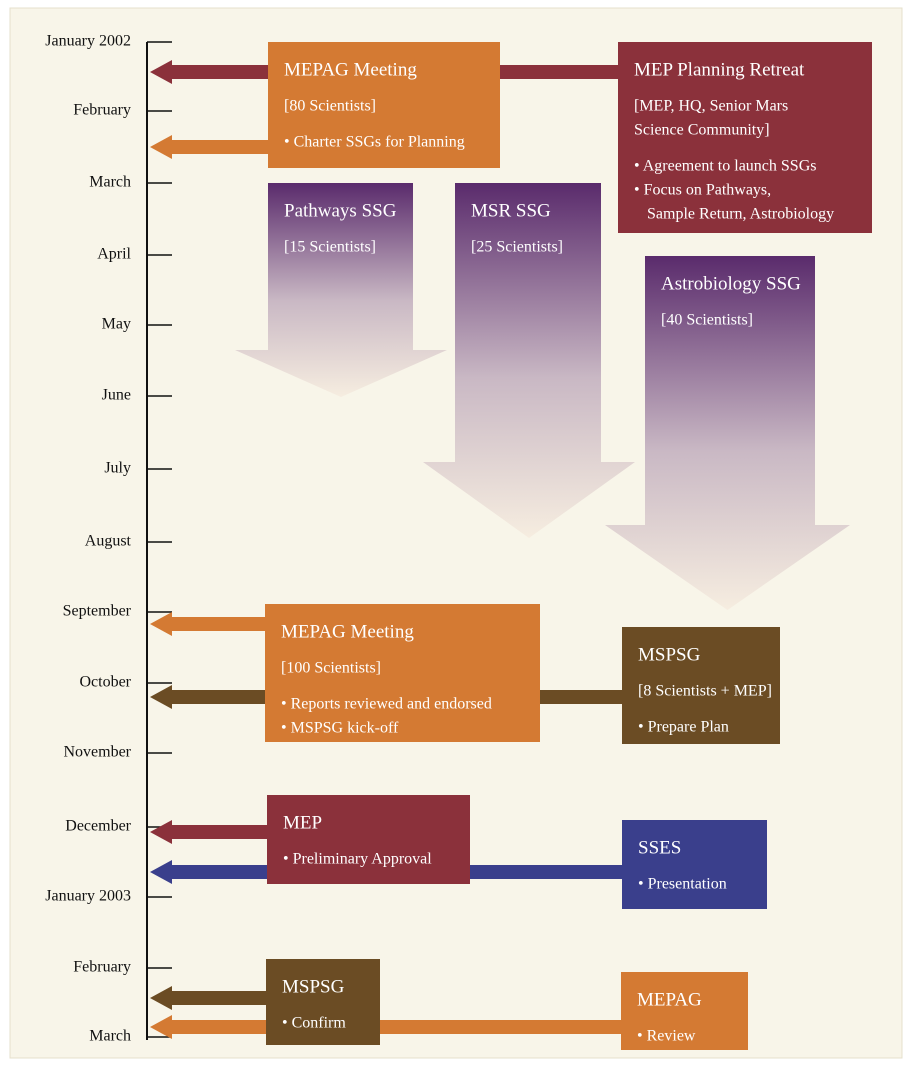 Image resolution: width=912 pixels, height=1069 pixels. I want to click on box-bullet: • Focus on Pathways,, so click(702, 190).